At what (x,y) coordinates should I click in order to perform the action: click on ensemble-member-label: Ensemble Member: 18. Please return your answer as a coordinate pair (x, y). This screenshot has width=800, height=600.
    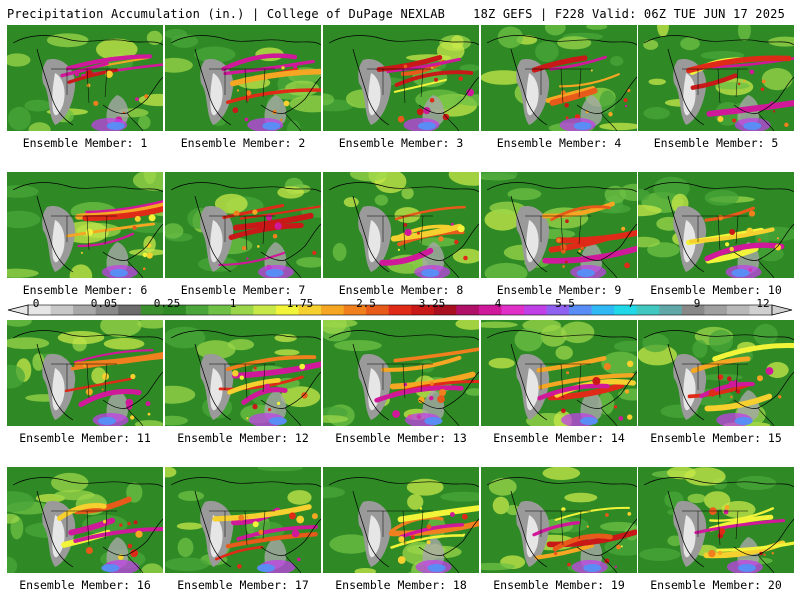
    Looking at the image, I should click on (401, 585).